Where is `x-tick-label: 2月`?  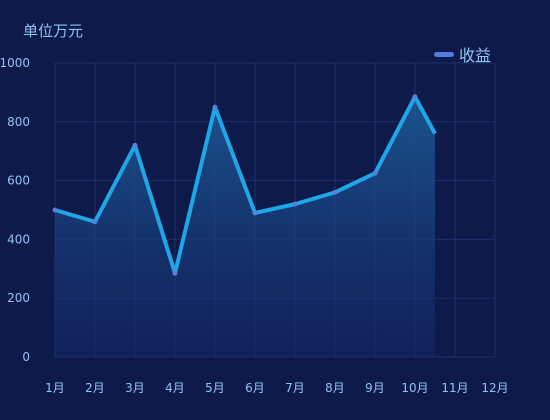 x-tick-label: 2月 is located at coordinates (95, 388).